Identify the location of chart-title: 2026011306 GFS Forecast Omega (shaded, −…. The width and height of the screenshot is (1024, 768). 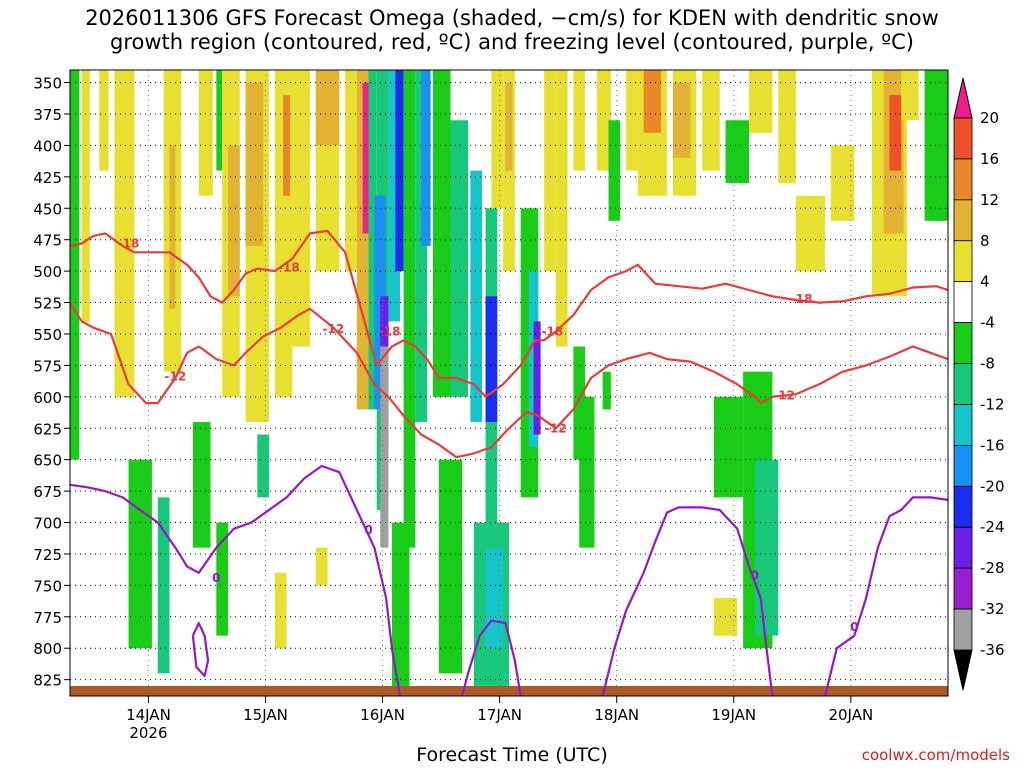
(512, 30).